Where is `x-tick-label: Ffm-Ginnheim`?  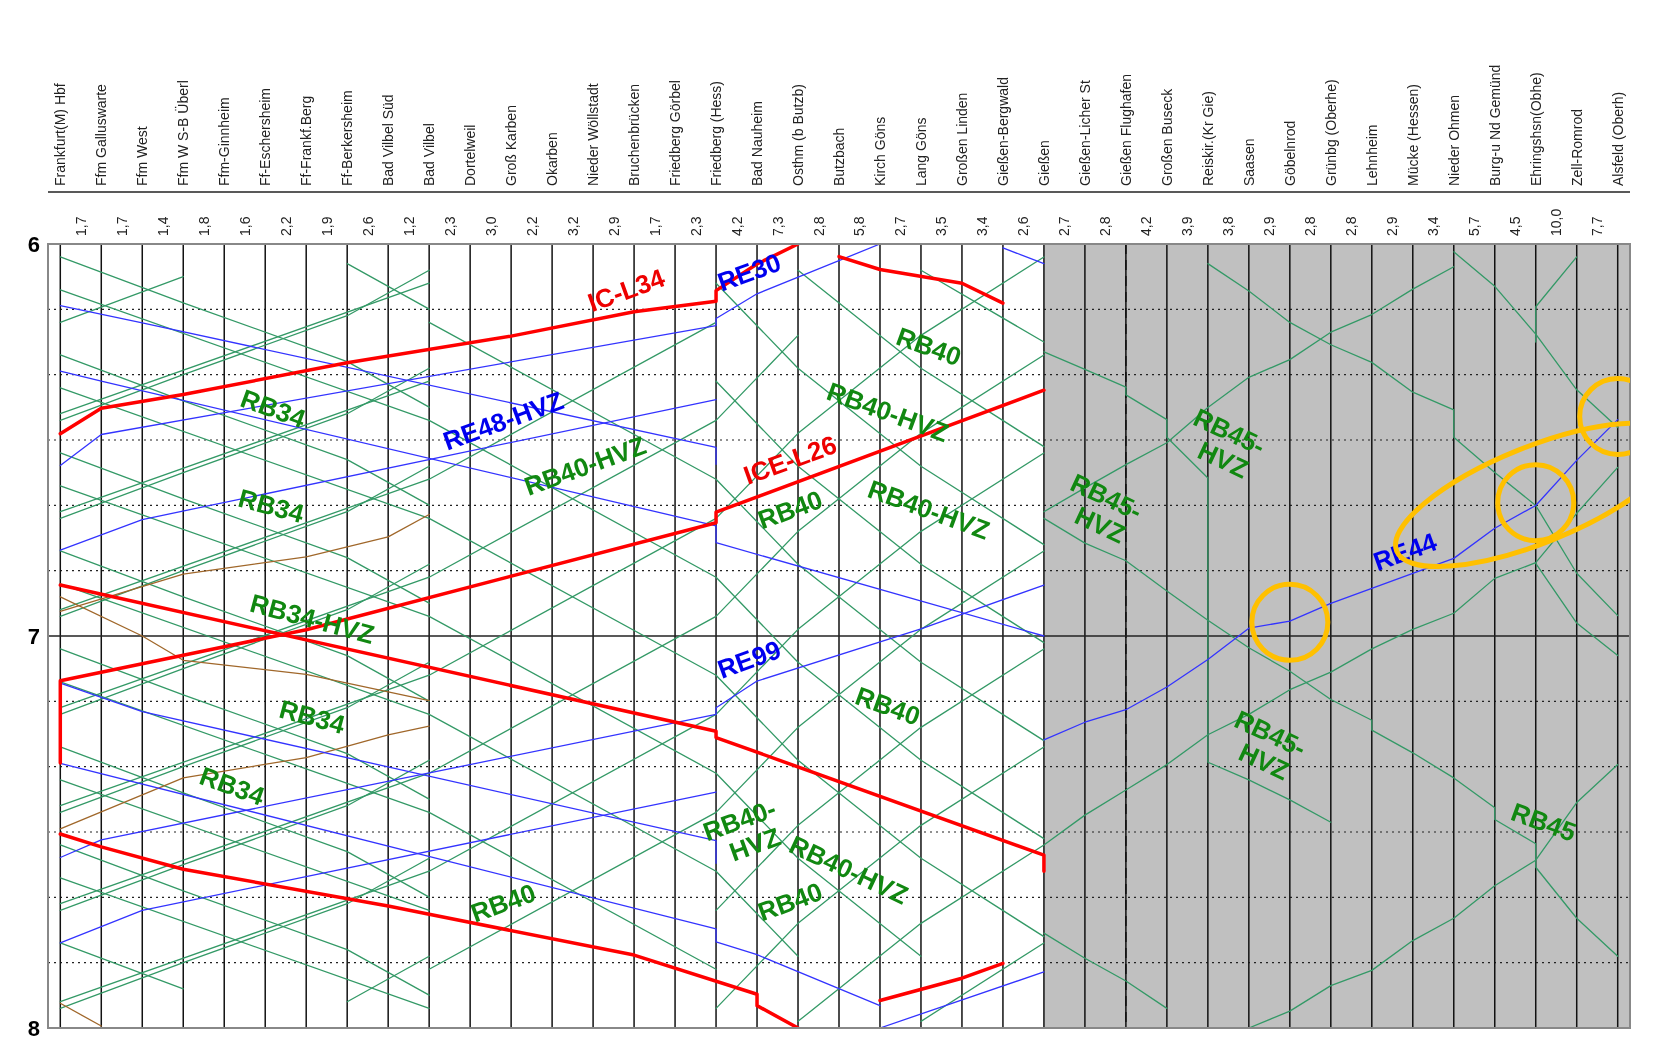
x-tick-label: Ffm-Ginnheim is located at coordinates (224, 141).